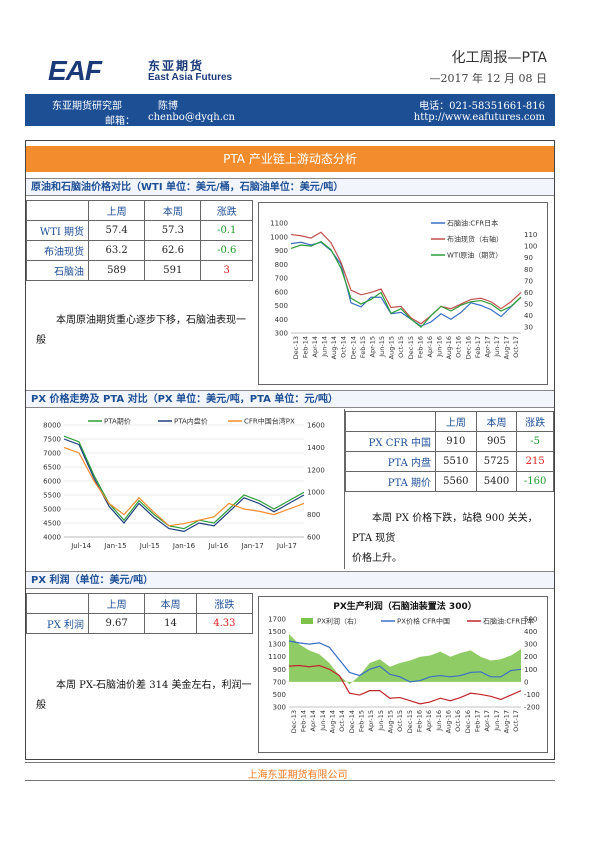  I want to click on y-right-tick-label: 300, so click(530, 645).